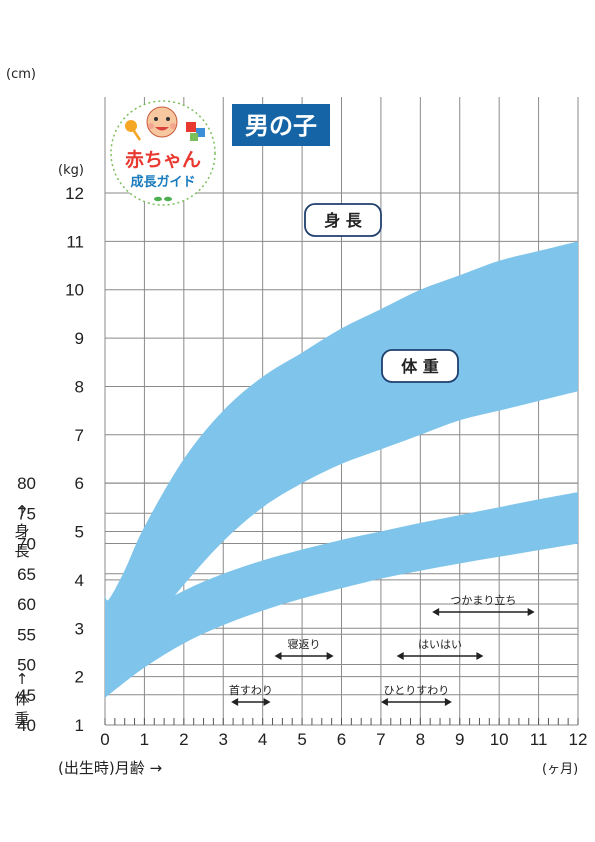 This screenshot has width=595, height=842. I want to click on weight-tick-label: 2, so click(79, 677).